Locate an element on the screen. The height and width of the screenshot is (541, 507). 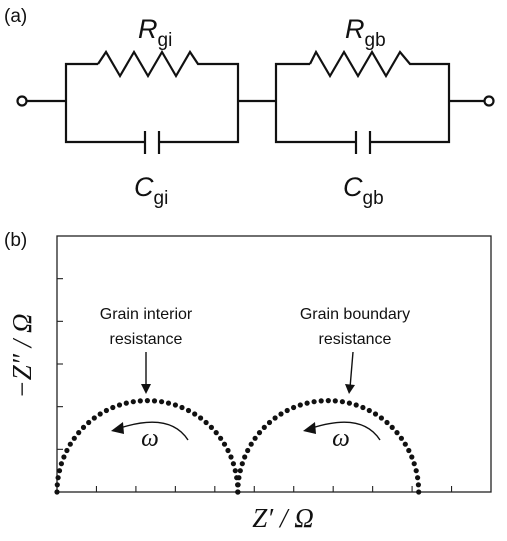
omega-arc-left is located at coordinates (154, 431).